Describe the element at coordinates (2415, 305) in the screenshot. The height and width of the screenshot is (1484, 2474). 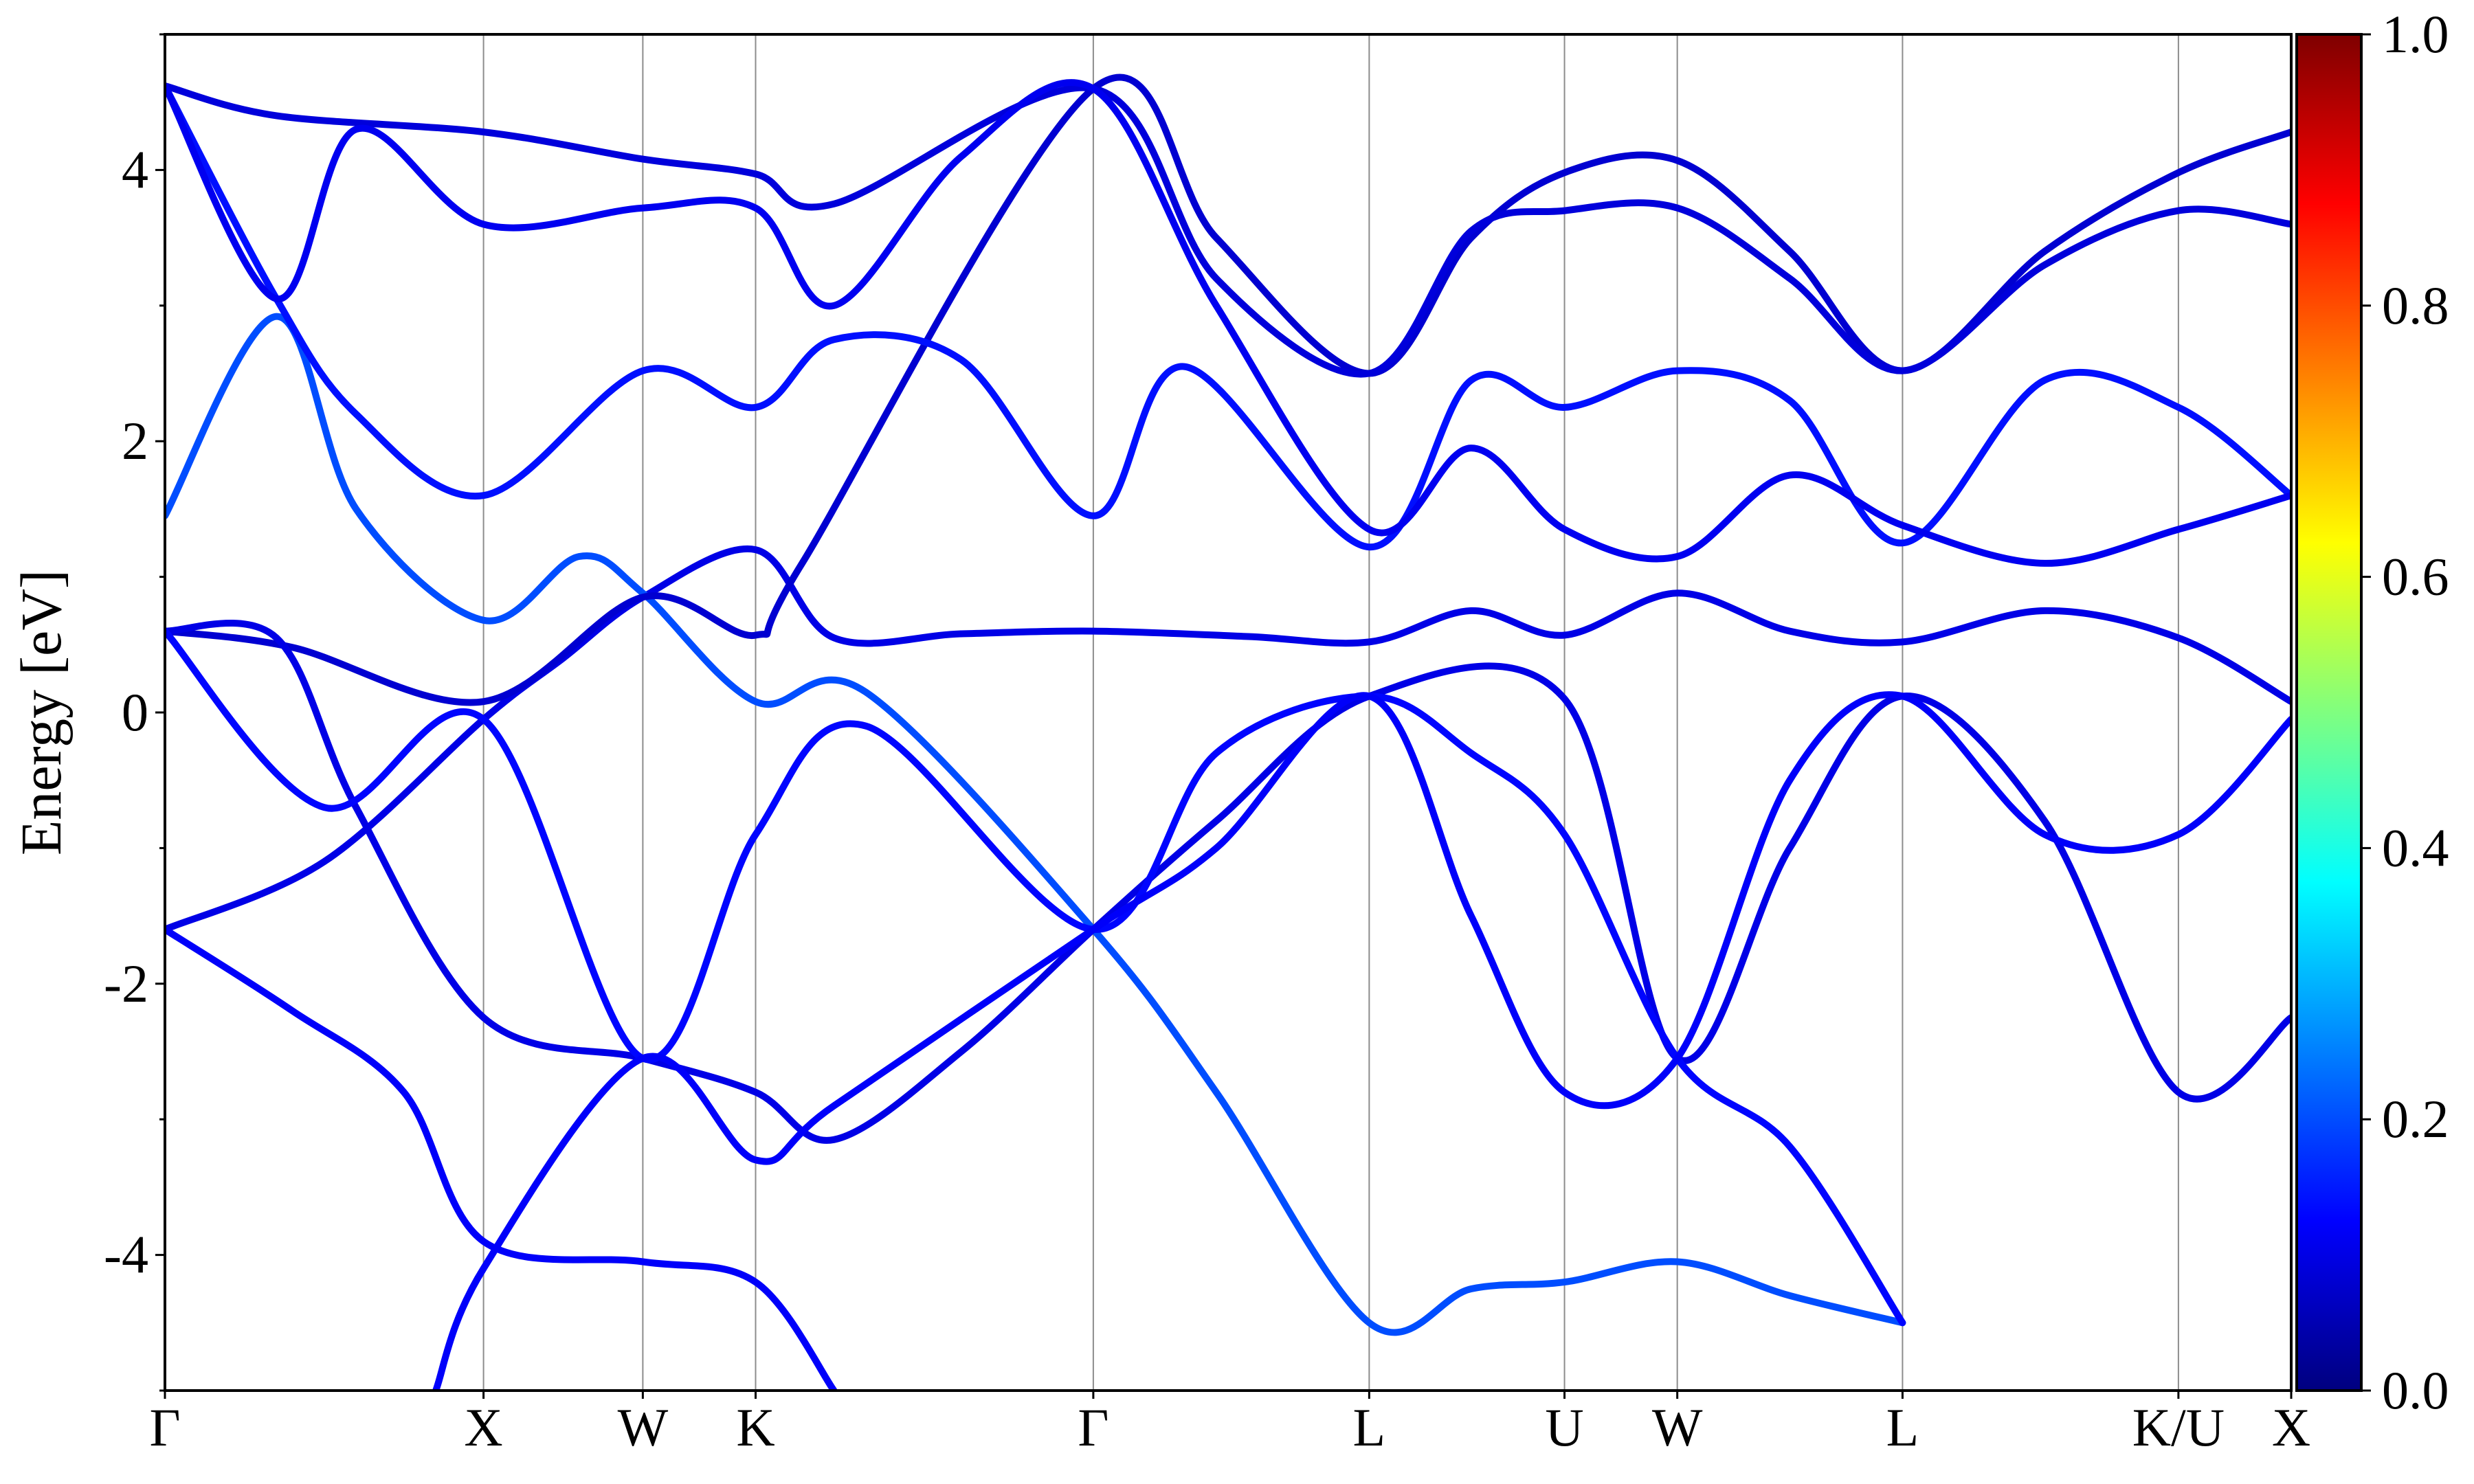
I see `colorbar-tick-label: 0.8` at that location.